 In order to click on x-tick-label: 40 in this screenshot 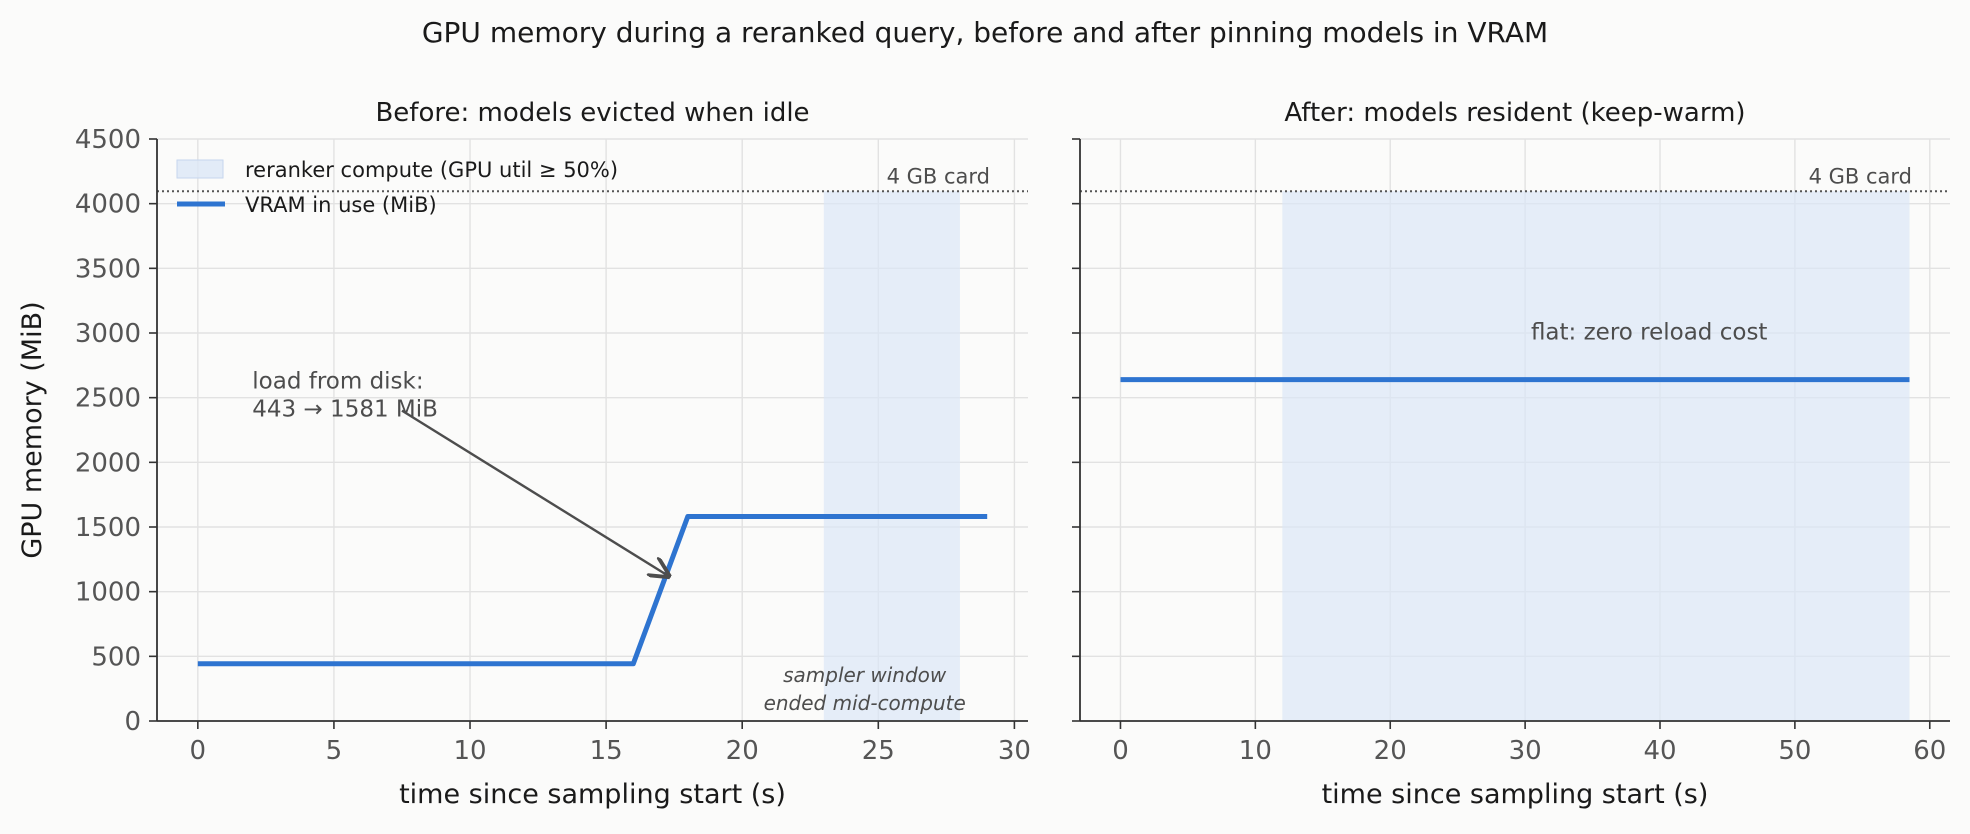, I will do `click(1659, 751)`.